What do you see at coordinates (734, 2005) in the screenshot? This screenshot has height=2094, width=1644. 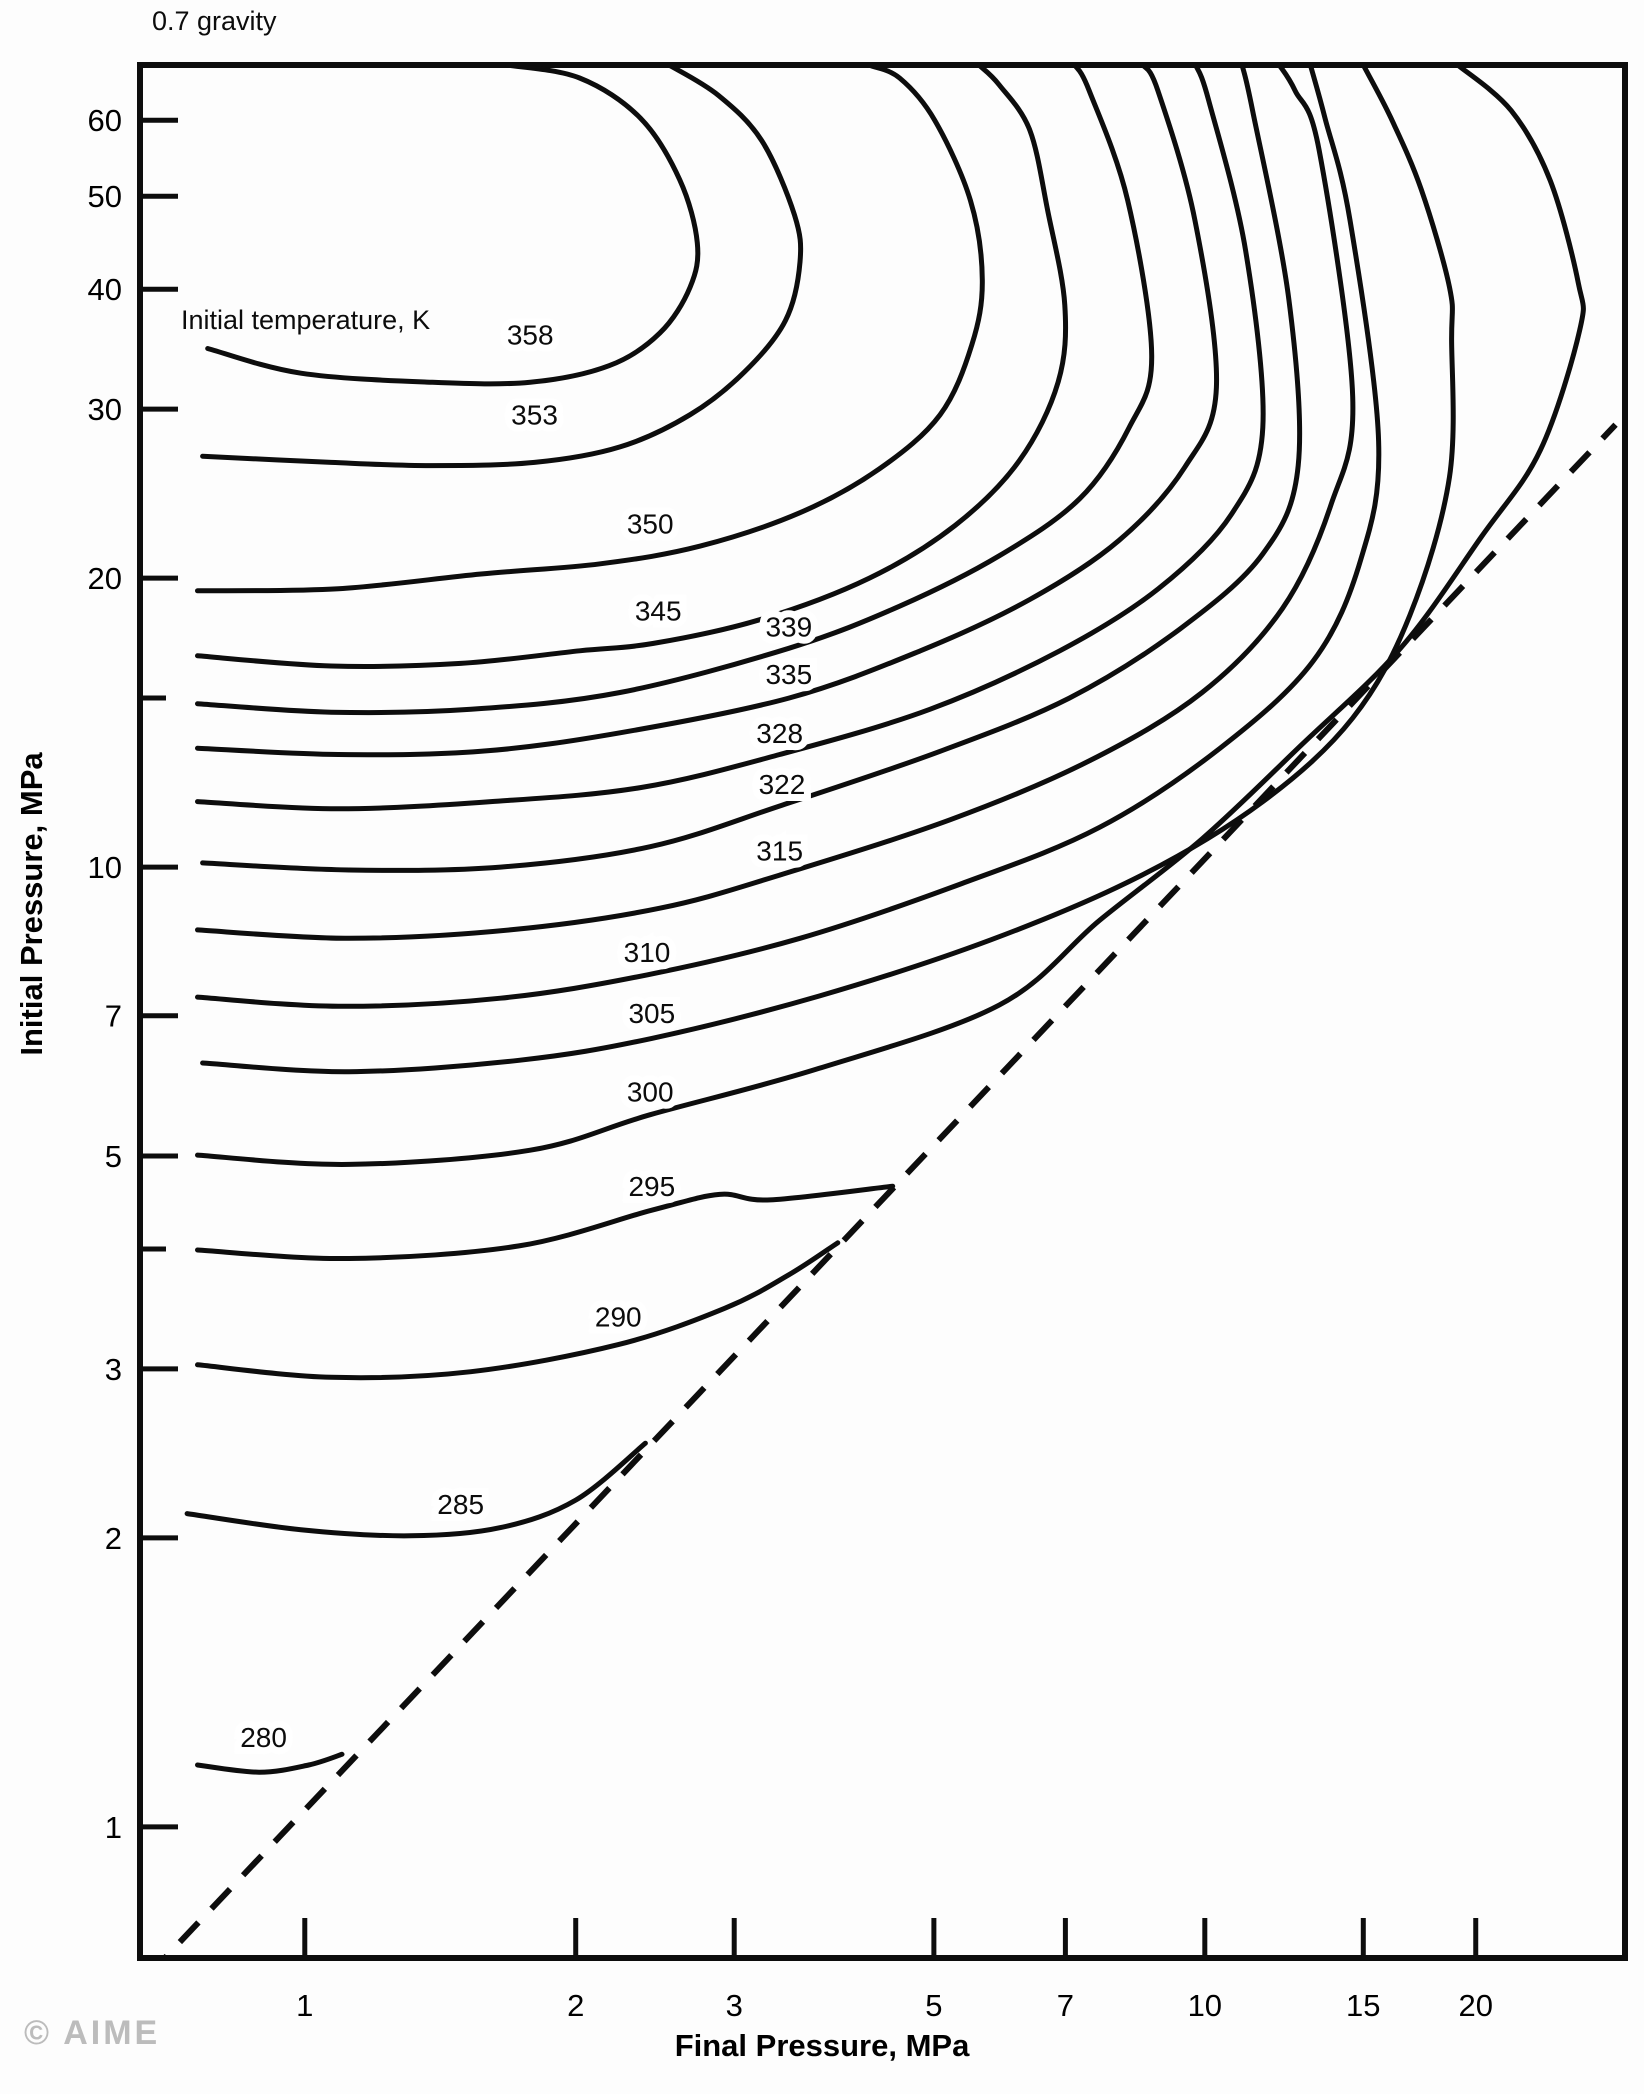 I see `x-tick-label: 3` at bounding box center [734, 2005].